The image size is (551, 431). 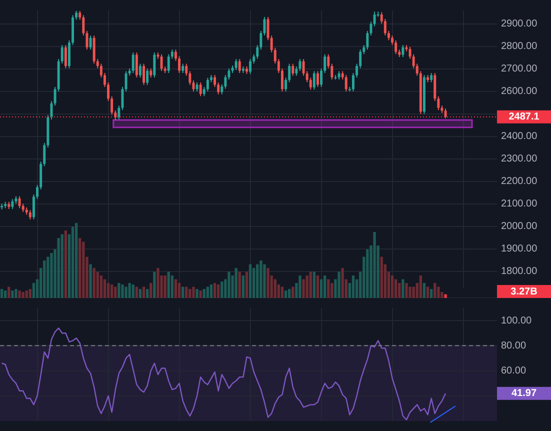 What do you see at coordinates (513, 371) in the screenshot?
I see `y-tick-label: 60.00` at bounding box center [513, 371].